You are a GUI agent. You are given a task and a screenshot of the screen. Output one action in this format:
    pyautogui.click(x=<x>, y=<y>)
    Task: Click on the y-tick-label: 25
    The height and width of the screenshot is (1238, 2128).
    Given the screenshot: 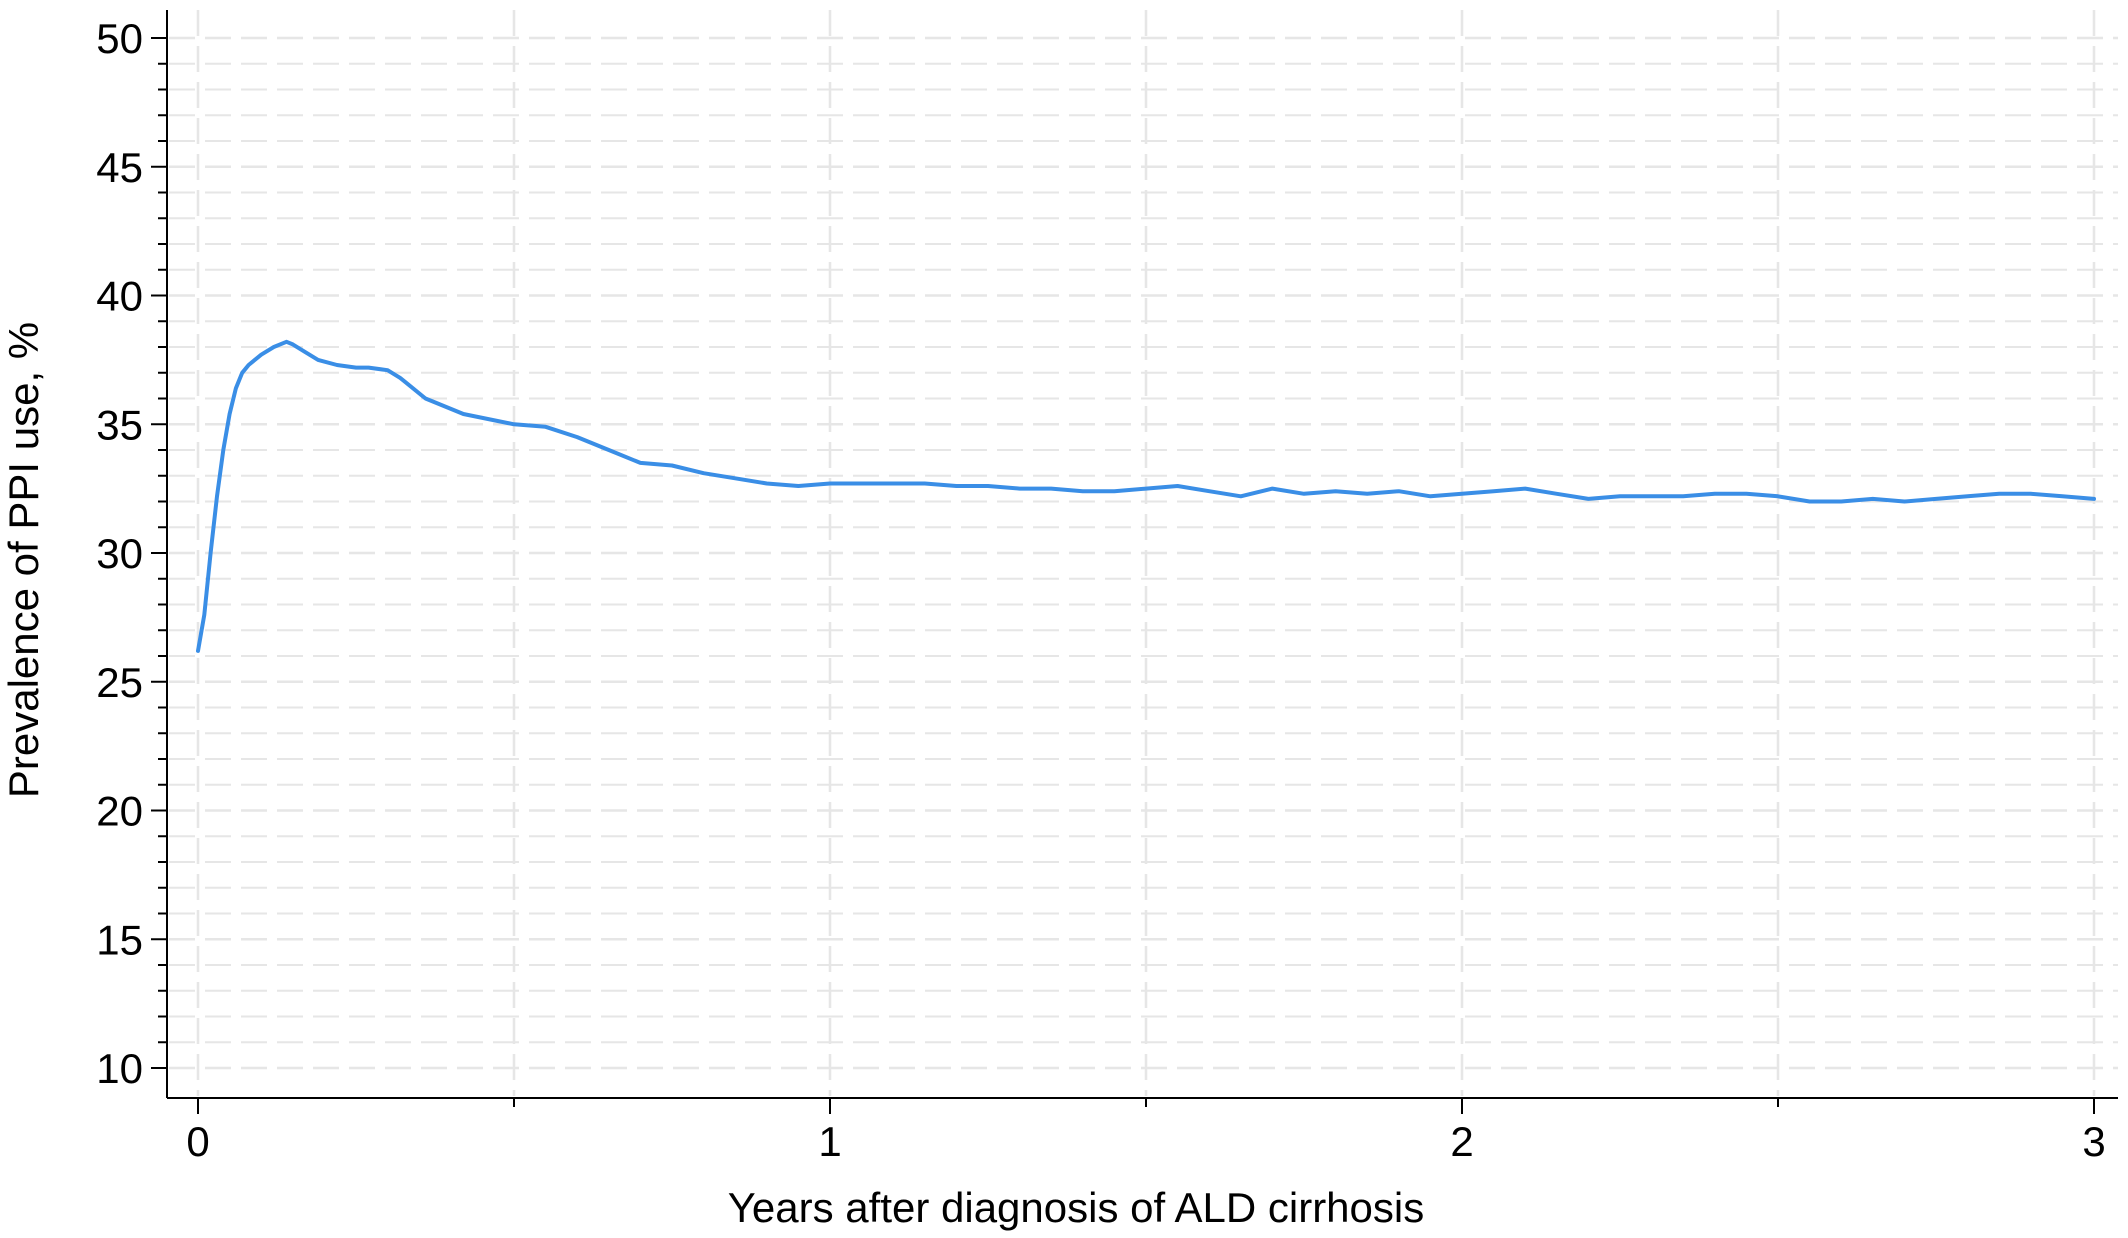 What is the action you would take?
    pyautogui.click(x=119, y=682)
    